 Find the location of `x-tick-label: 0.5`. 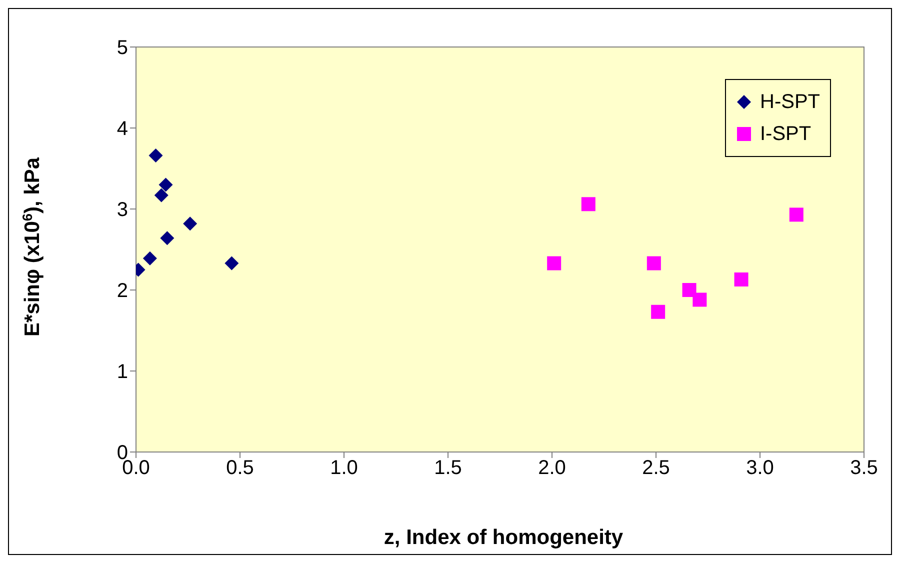

x-tick-label: 0.5 is located at coordinates (240, 468).